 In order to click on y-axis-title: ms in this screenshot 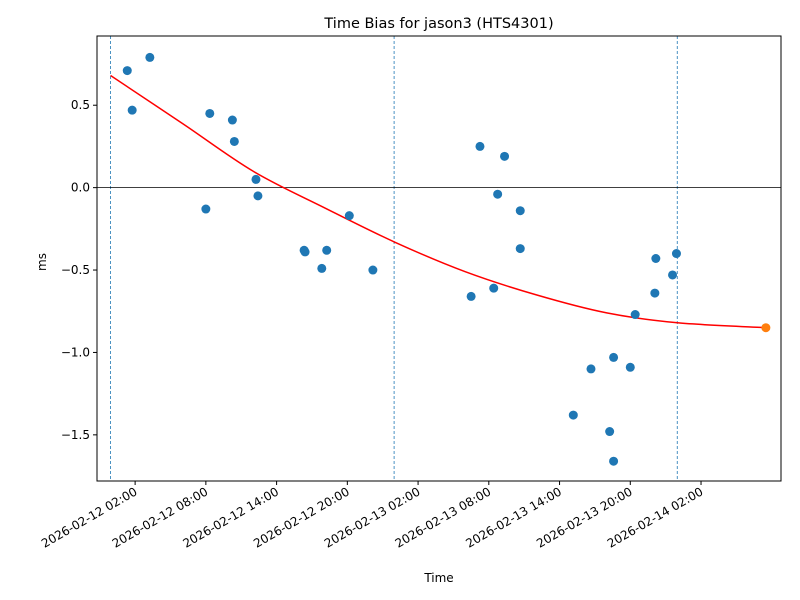, I will do `click(42, 262)`.